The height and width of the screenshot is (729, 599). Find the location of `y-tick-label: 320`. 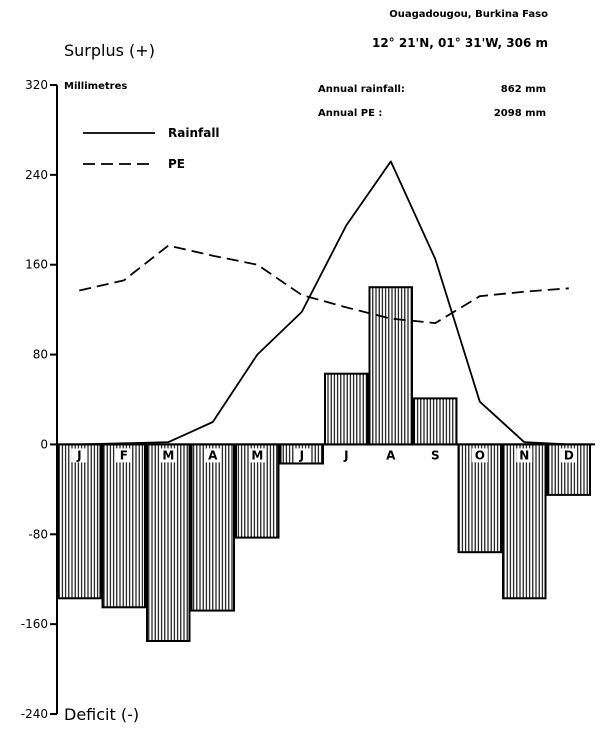

y-tick-label: 320 is located at coordinates (36, 85).